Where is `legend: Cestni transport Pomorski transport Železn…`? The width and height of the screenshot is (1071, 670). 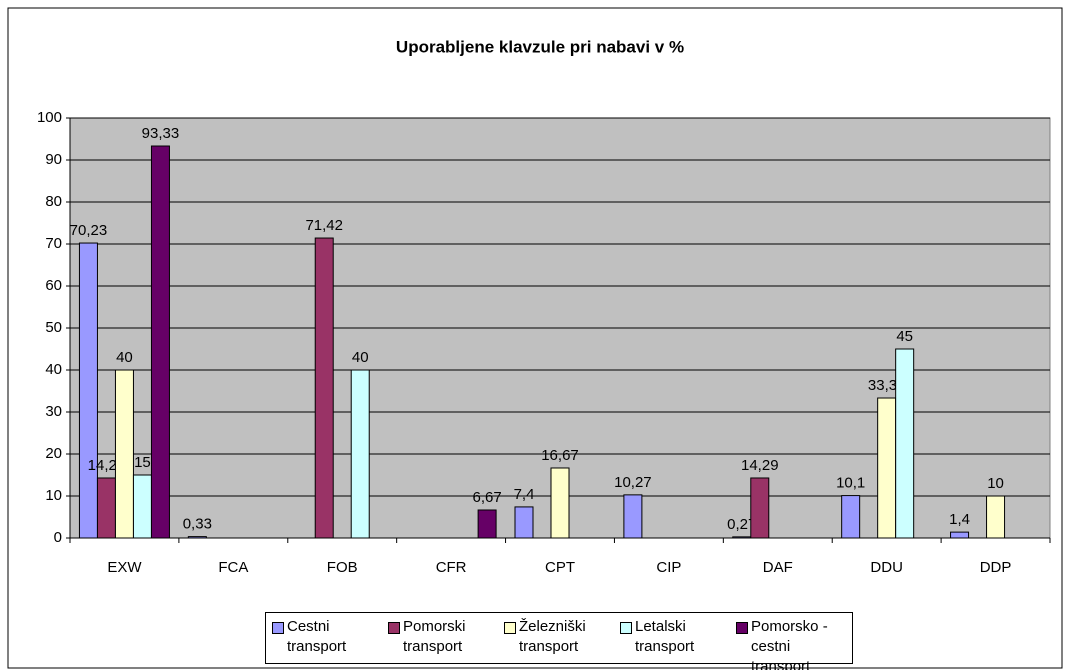 legend: Cestni transport Pomorski transport Železn… is located at coordinates (559, 641).